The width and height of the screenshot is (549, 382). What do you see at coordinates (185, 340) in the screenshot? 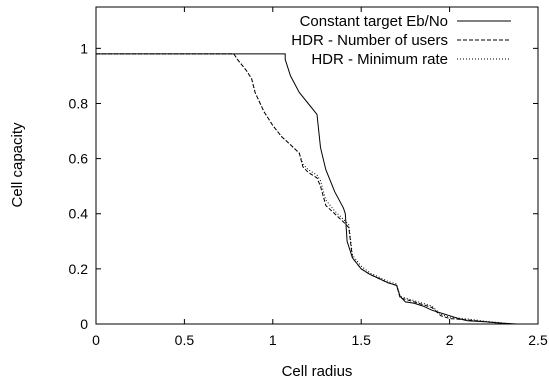
I see `x-tick-label: 0.5` at bounding box center [185, 340].